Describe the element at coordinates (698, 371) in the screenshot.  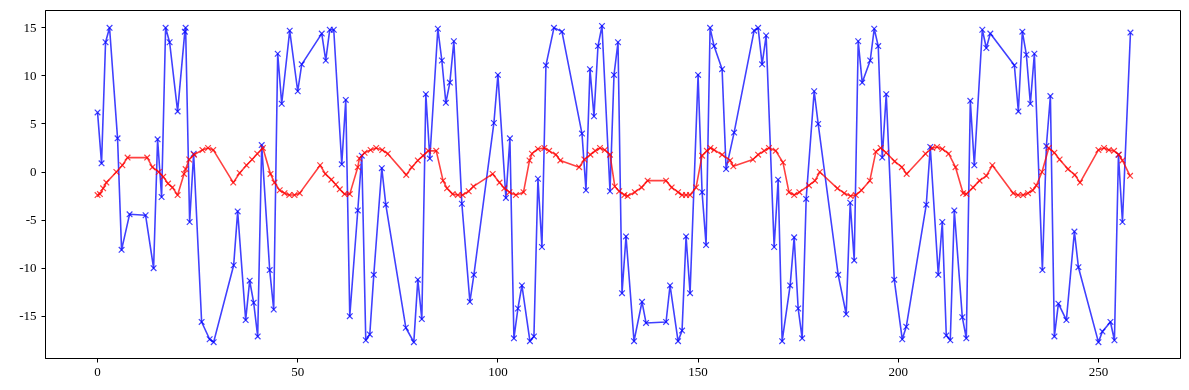
I see `x-tick-label: 150` at that location.